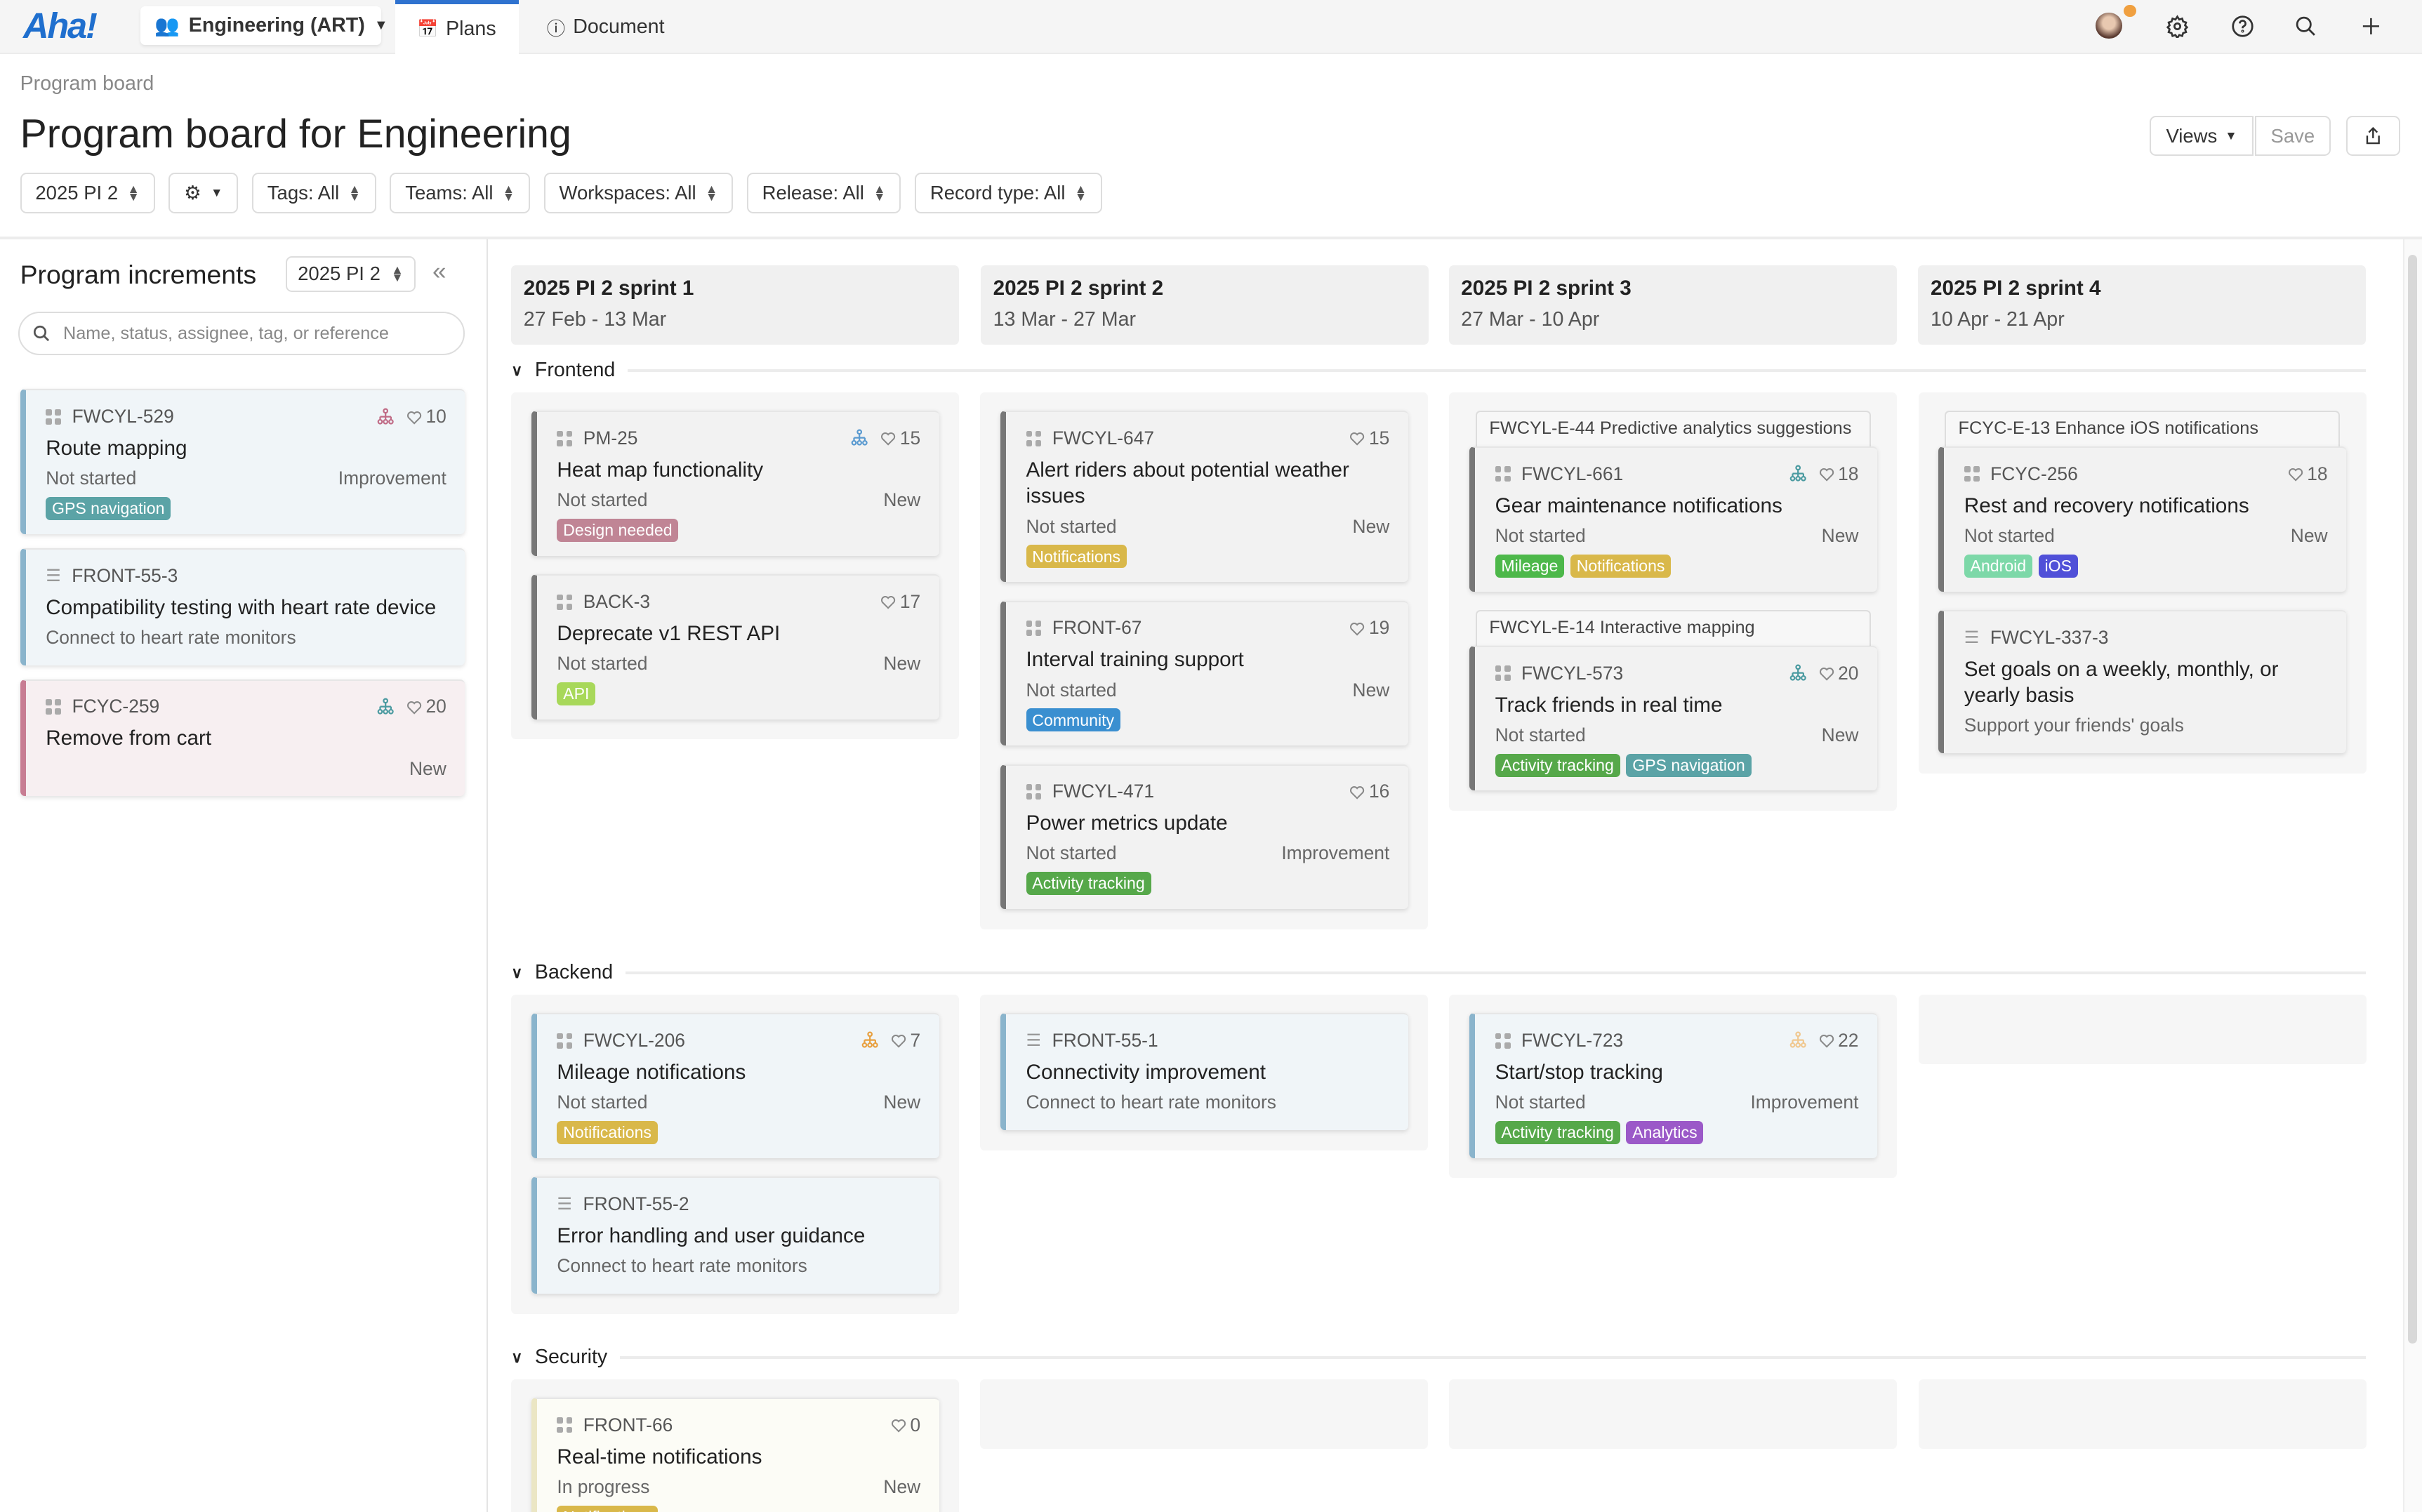  What do you see at coordinates (1146, 1072) in the screenshot?
I see `record-title: Connectivity improvement` at bounding box center [1146, 1072].